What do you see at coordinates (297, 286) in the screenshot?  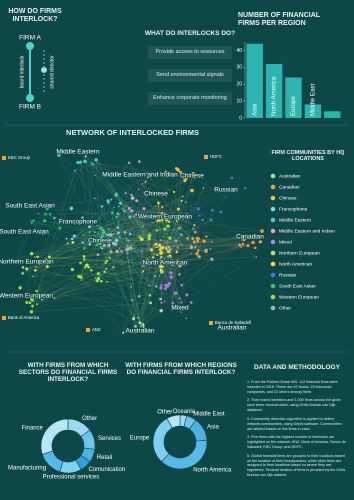 I see `legend-label: South East Asian` at bounding box center [297, 286].